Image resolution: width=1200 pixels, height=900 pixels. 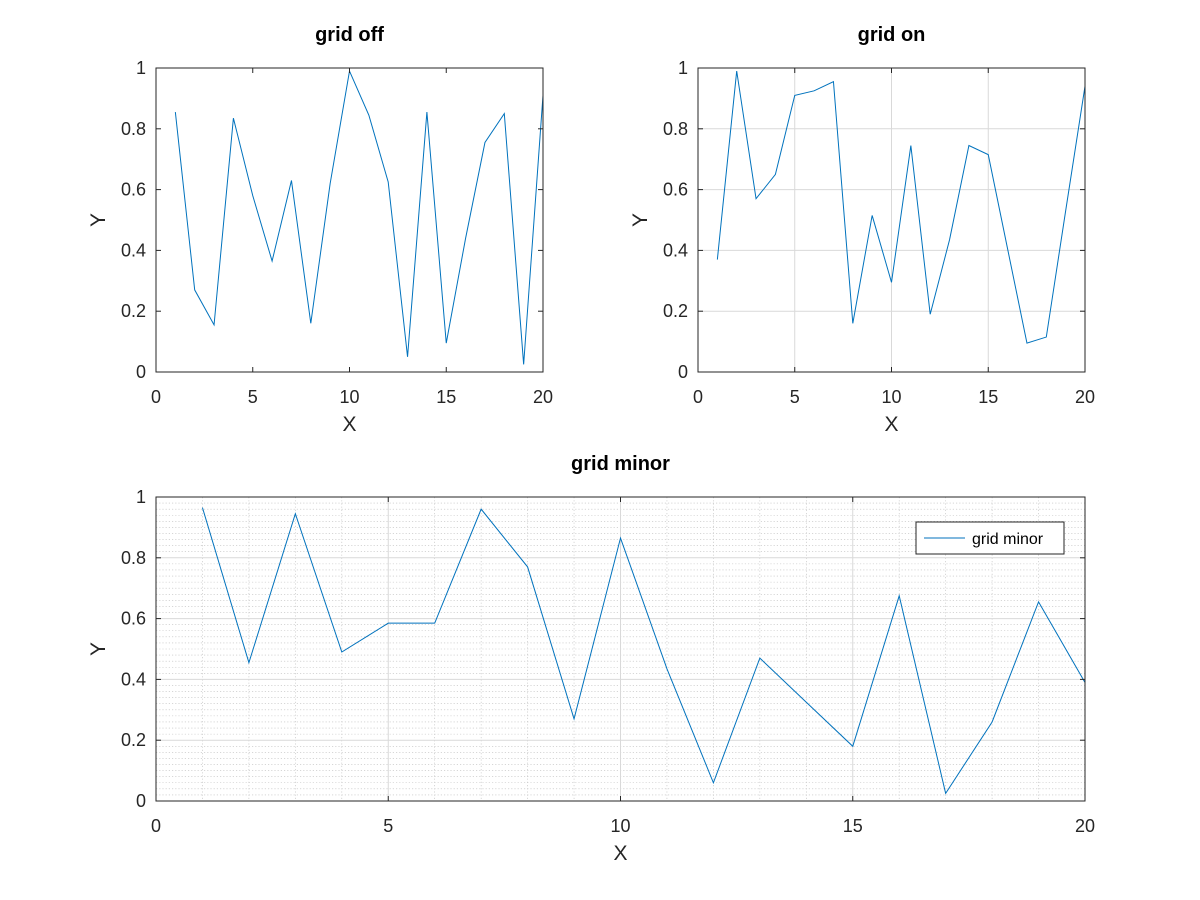 I want to click on chart-title: grid off, so click(x=349, y=35).